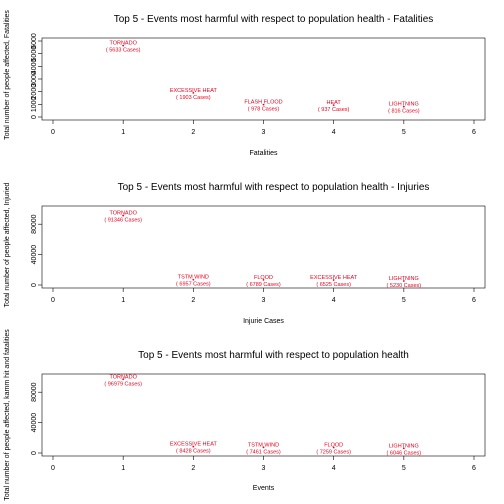  Describe the element at coordinates (34, 79) in the screenshot. I see `y-tick-label: 3000` at that location.